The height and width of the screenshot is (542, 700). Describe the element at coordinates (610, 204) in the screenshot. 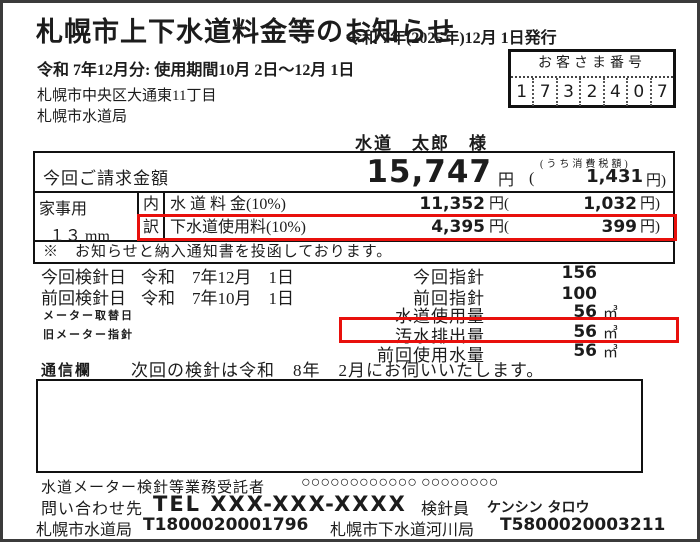

I see `charge-tax: 1,032` at that location.